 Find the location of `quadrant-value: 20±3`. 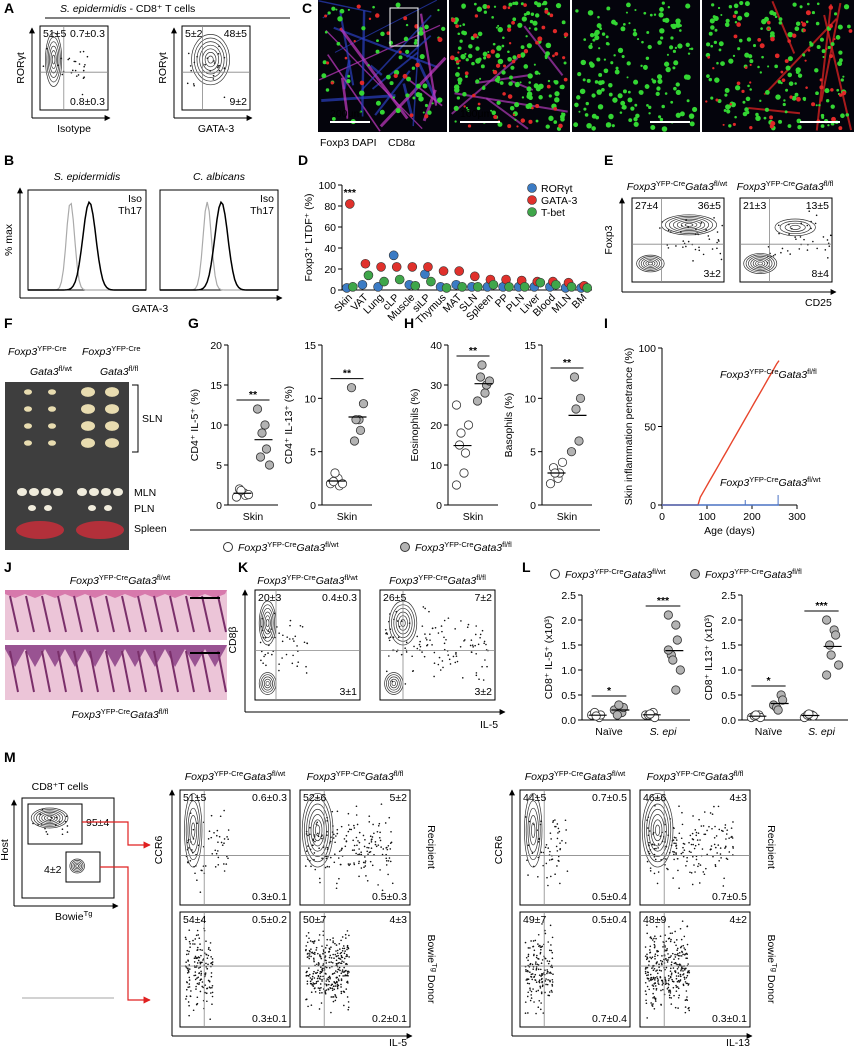

quadrant-value: 20±3 is located at coordinates (269, 598).